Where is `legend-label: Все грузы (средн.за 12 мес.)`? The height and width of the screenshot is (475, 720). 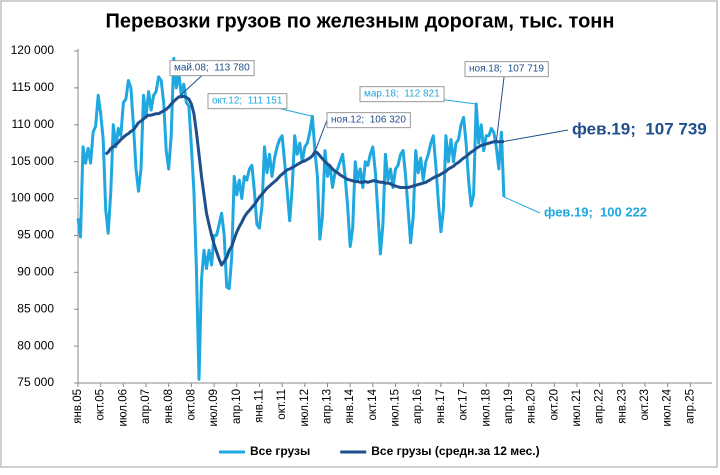
legend-label: Все грузы (средн.за 12 мес.) is located at coordinates (455, 451).